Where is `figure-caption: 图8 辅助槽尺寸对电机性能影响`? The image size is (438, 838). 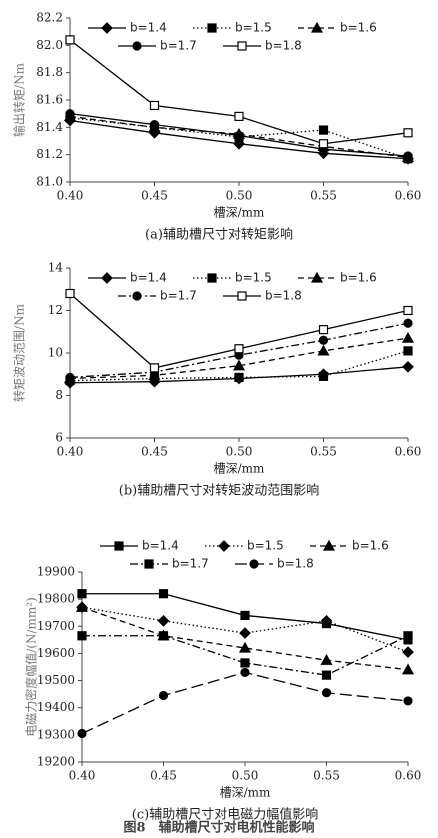
figure-caption: 图8 辅助槽尺寸对电机性能影响 is located at coordinates (218, 828).